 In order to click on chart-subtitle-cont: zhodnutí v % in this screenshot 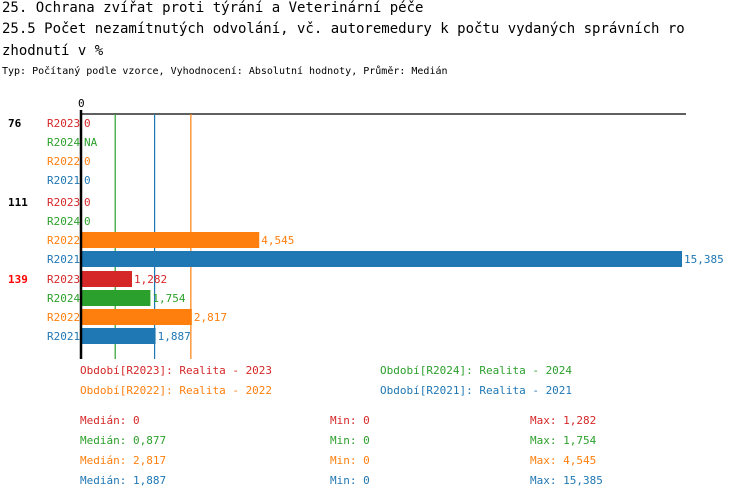, I will do `click(53, 51)`.